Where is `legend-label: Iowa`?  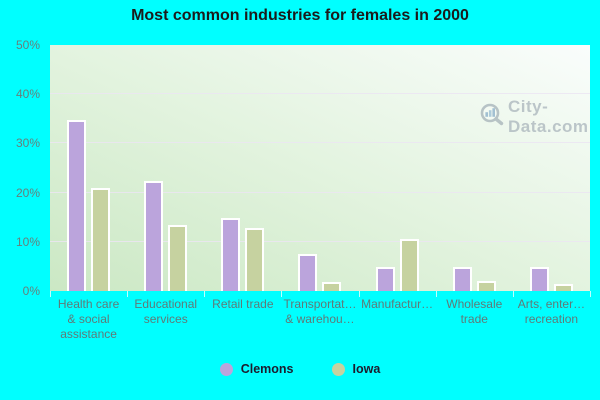 legend-label: Iowa is located at coordinates (366, 369).